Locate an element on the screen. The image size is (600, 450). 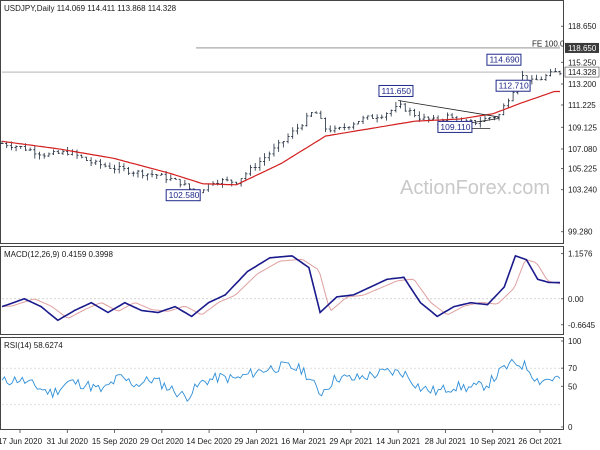
fe-label: FE 100.0 is located at coordinates (548, 43).